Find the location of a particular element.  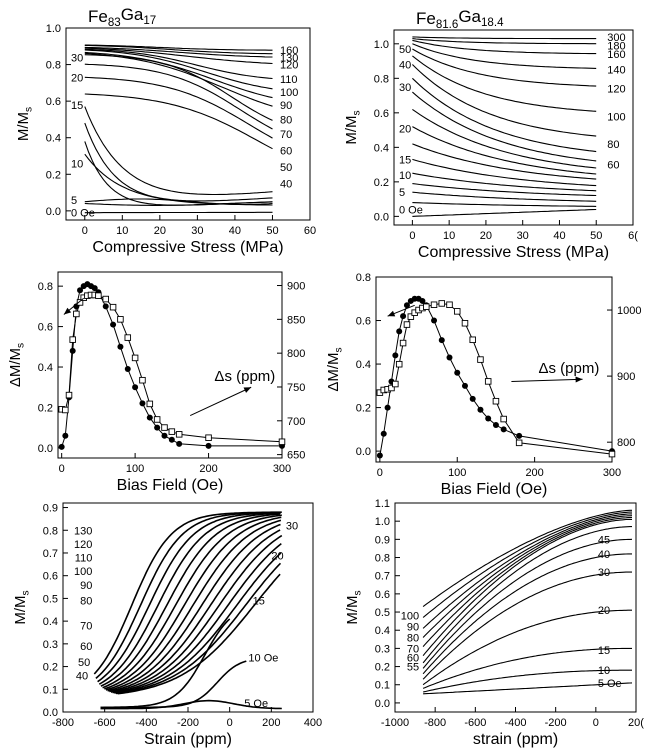

curve-label: 20 is located at coordinates (405, 129).